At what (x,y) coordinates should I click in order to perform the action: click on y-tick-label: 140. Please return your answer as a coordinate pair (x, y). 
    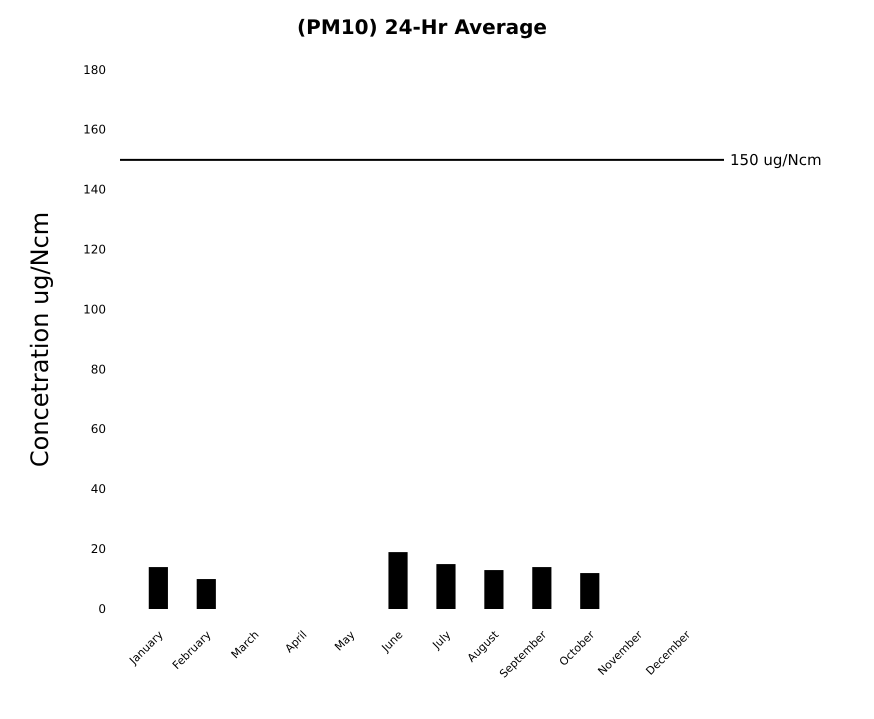
    Looking at the image, I should click on (94, 189).